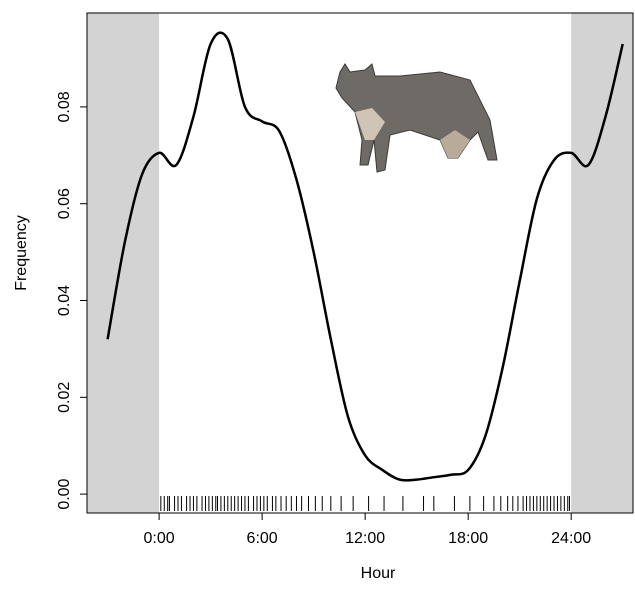 This screenshot has width=635, height=590. What do you see at coordinates (365, 538) in the screenshot?
I see `x-tick-label: 12:00` at bounding box center [365, 538].